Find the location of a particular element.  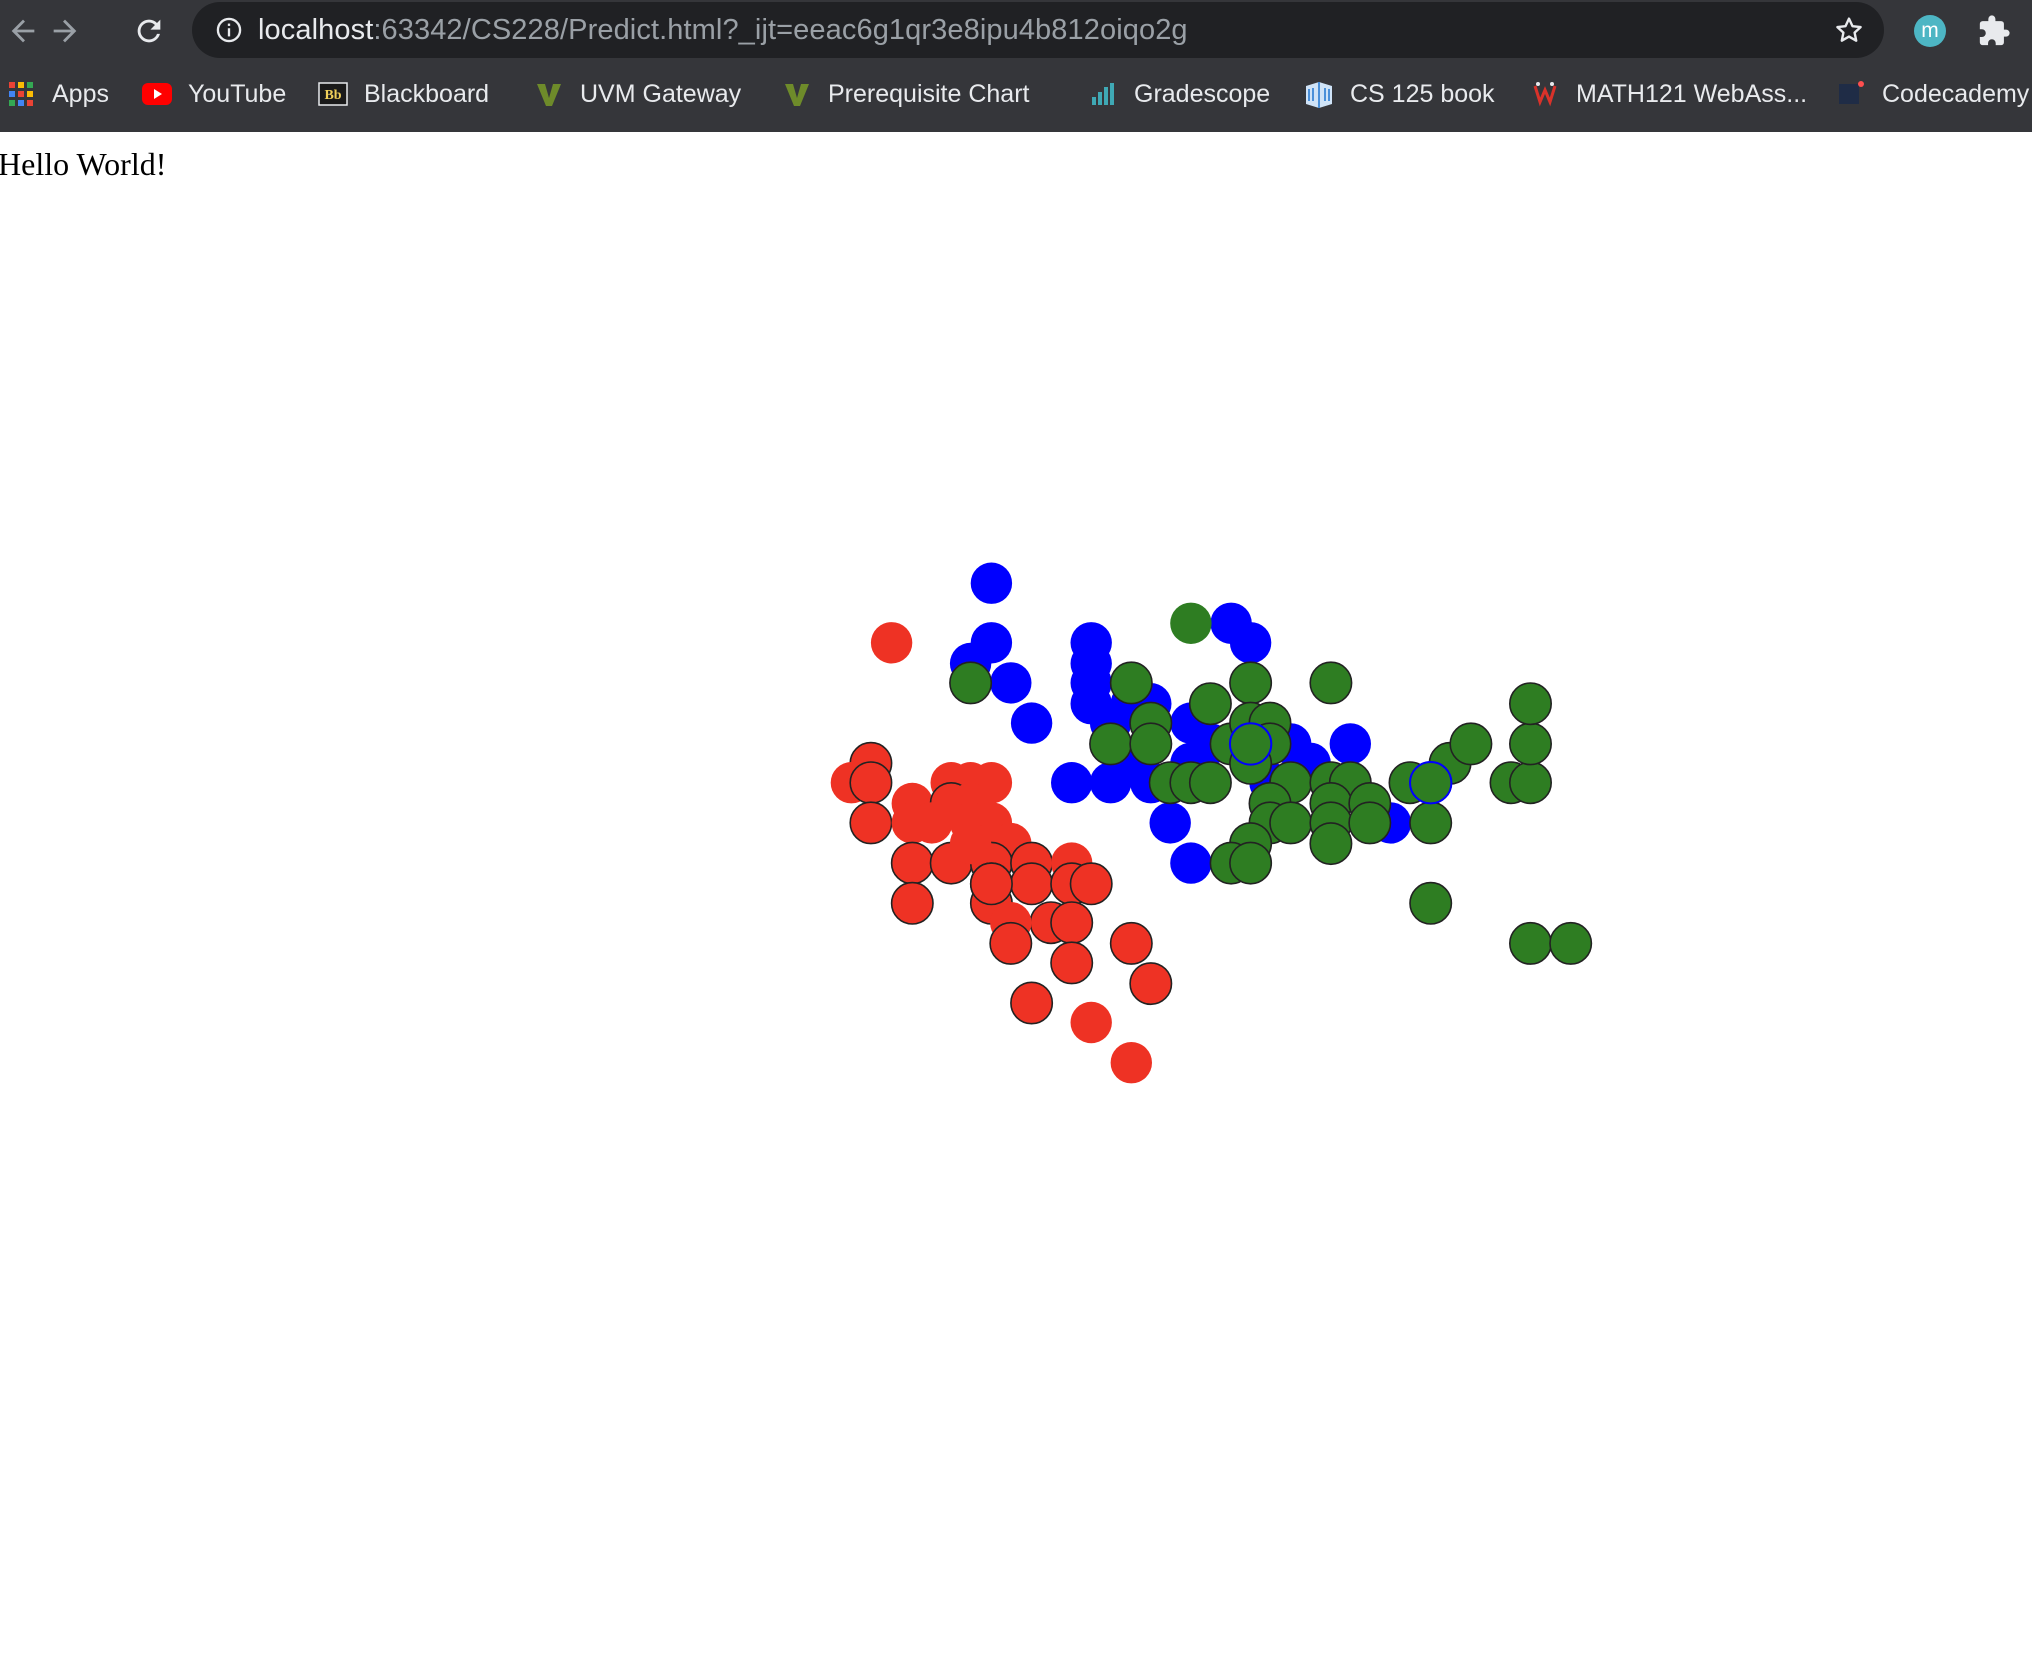

bookmark-youtube: YouTube is located at coordinates (214, 94).